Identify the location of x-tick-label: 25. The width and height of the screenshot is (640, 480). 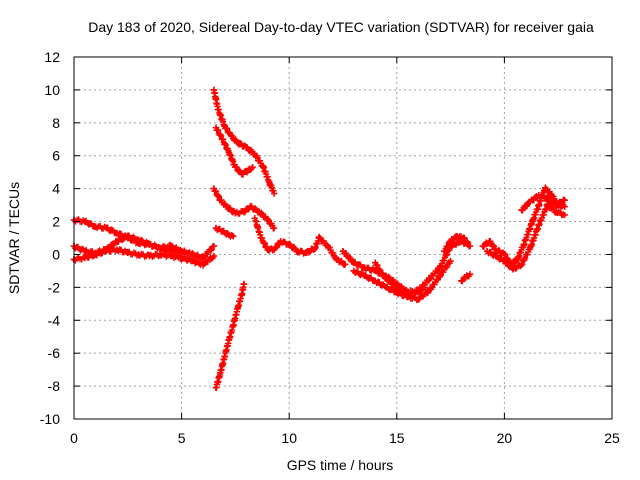
(612, 438).